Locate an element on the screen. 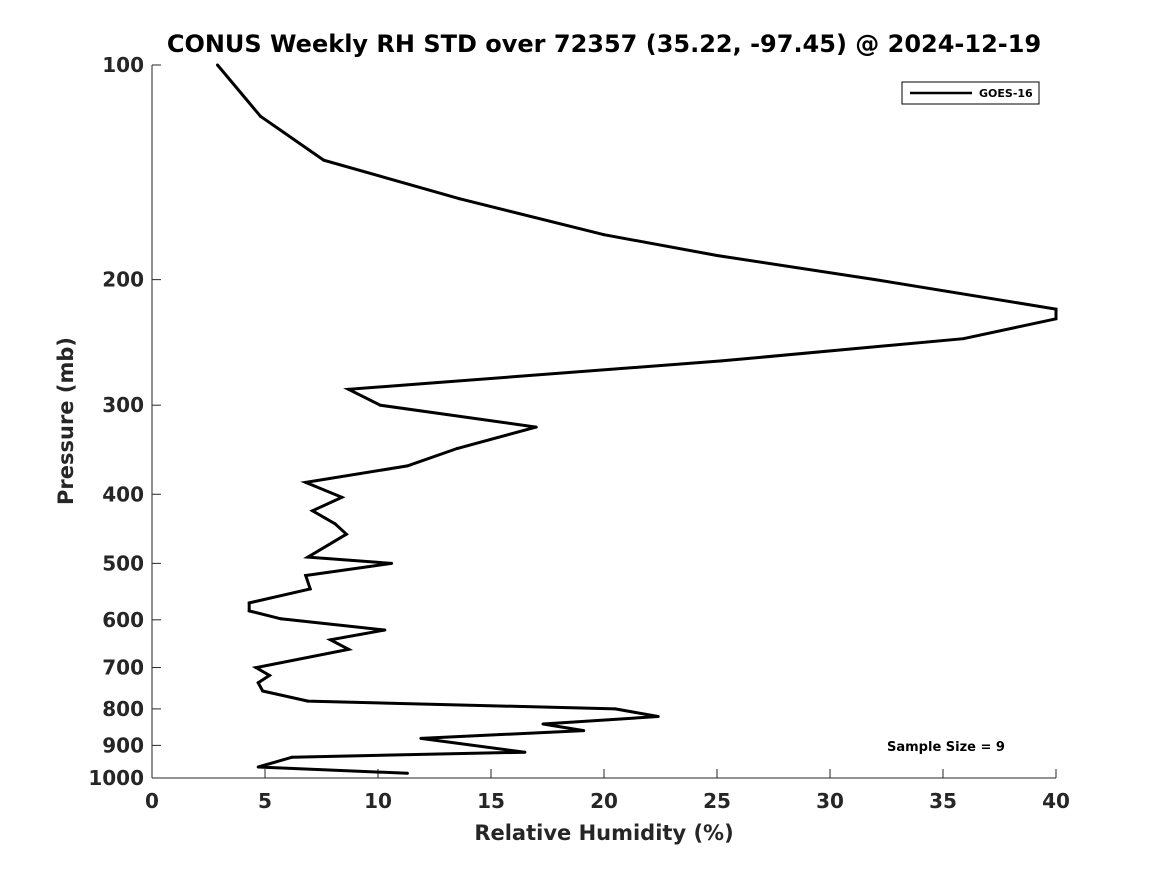 The image size is (1167, 875). y-tick-label: 500 is located at coordinates (123, 563).